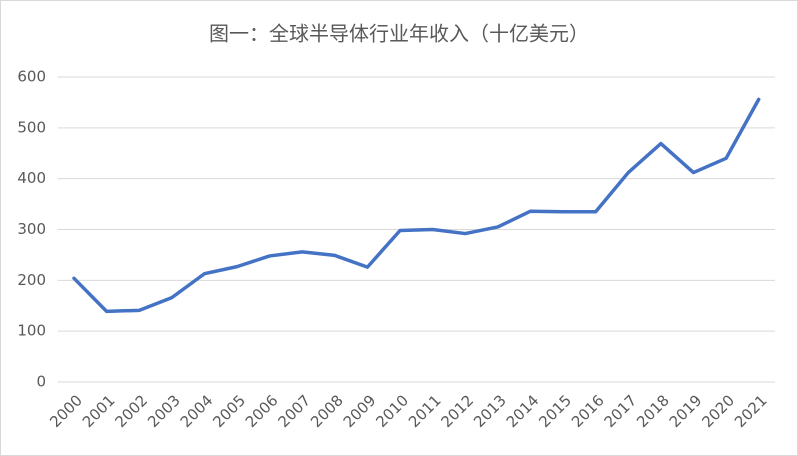 Image resolution: width=798 pixels, height=456 pixels. I want to click on y-tick-label: 100, so click(31, 331).